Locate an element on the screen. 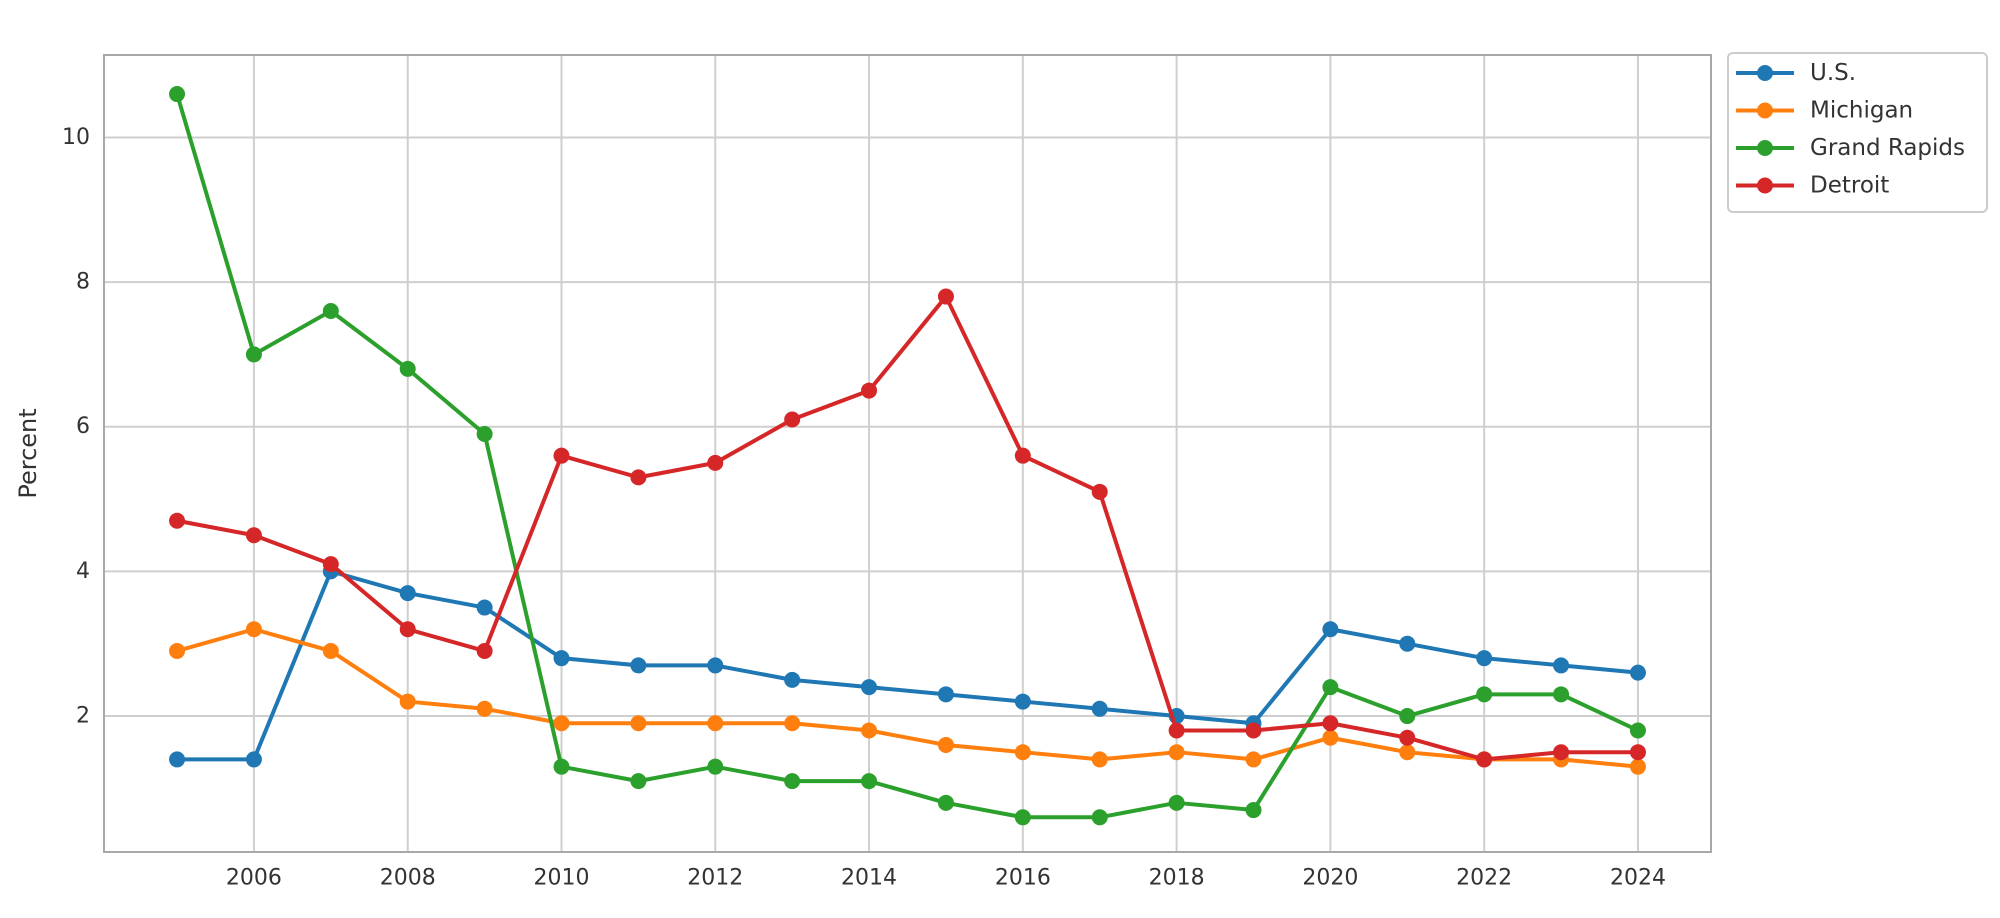  x-tick-label-2022: 2022 is located at coordinates (1484, 878).